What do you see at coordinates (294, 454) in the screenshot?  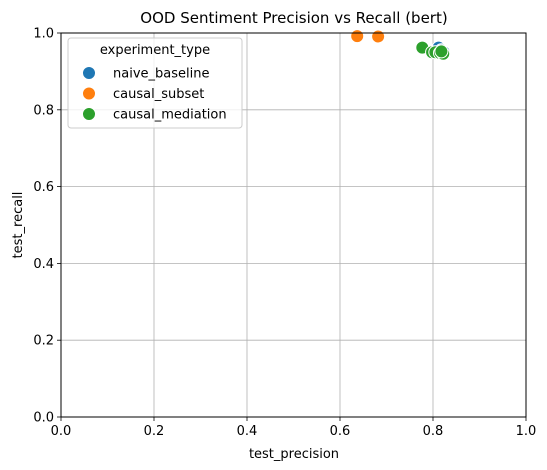 I see `x-axis-title: test_precision` at bounding box center [294, 454].